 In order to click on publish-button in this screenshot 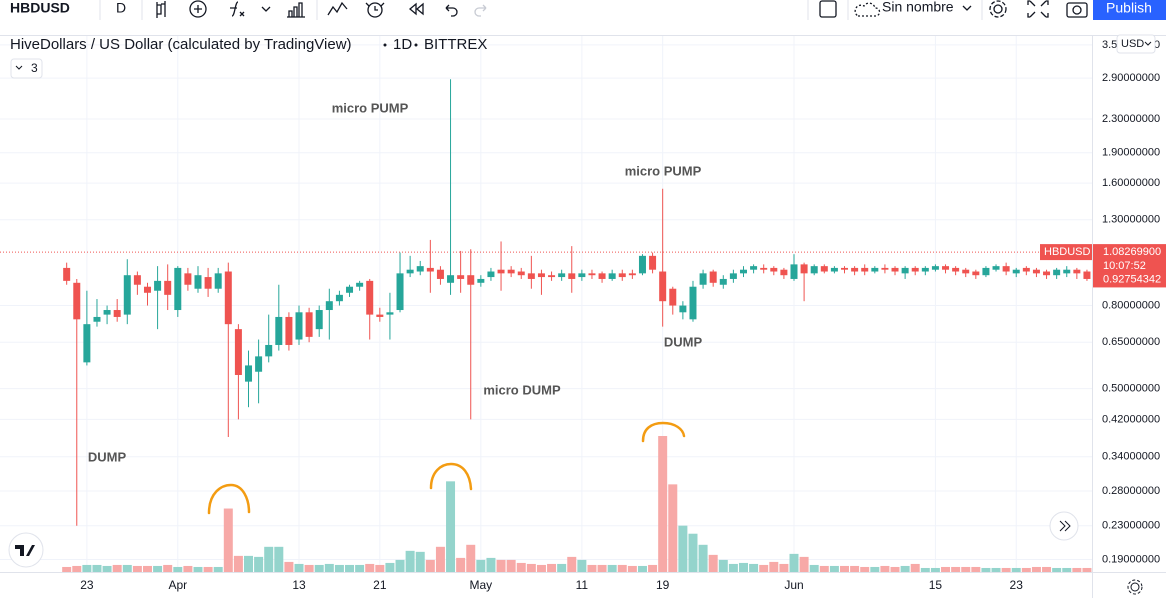, I will do `click(1129, 10)`.